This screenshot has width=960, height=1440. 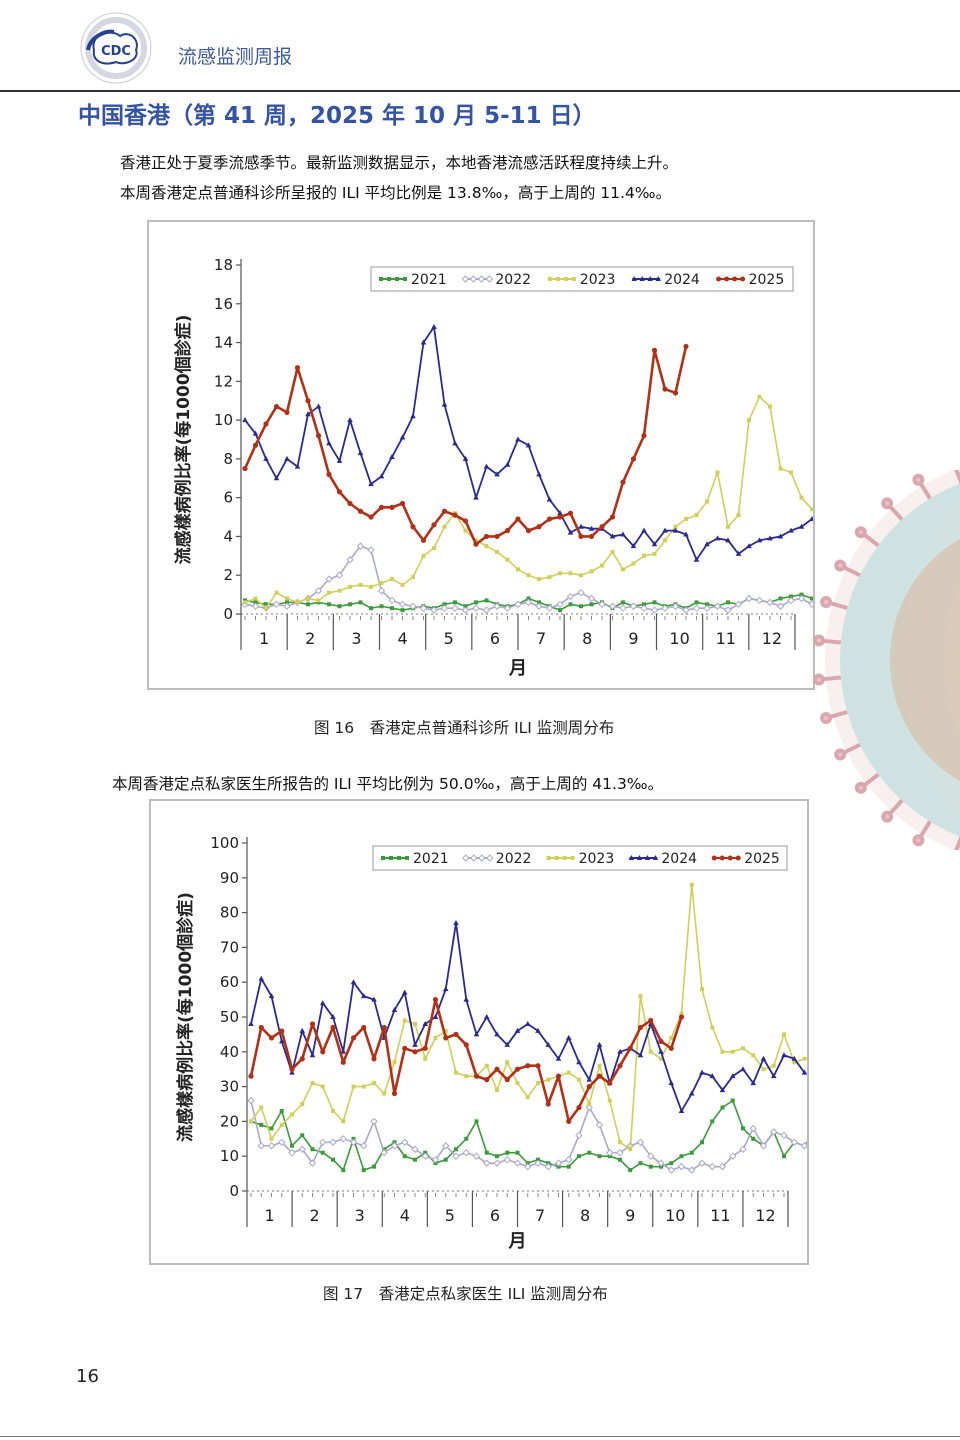 I want to click on china-cdc-logo-icon: CDC, so click(x=116, y=48).